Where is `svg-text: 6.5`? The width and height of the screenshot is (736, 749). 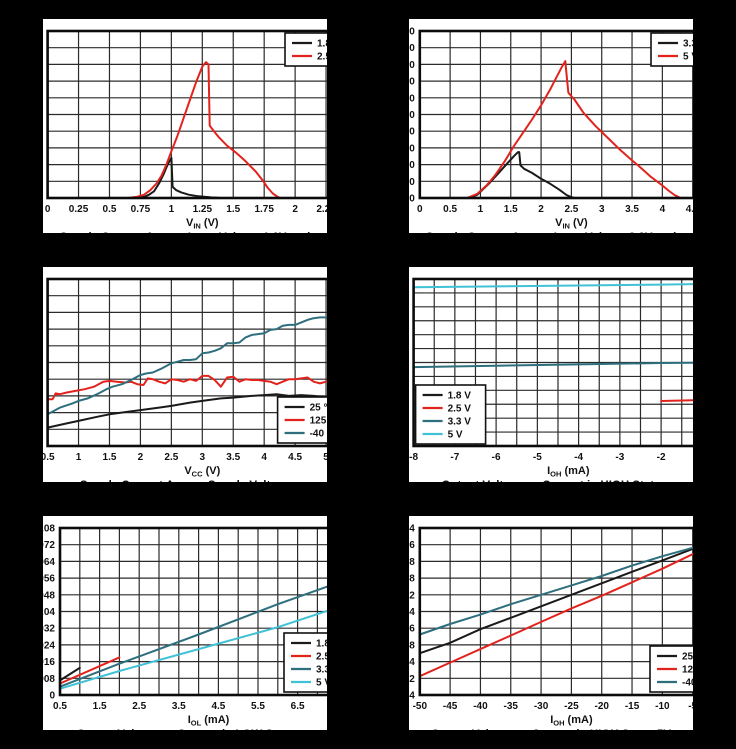
svg-text: 6.5 is located at coordinates (298, 706).